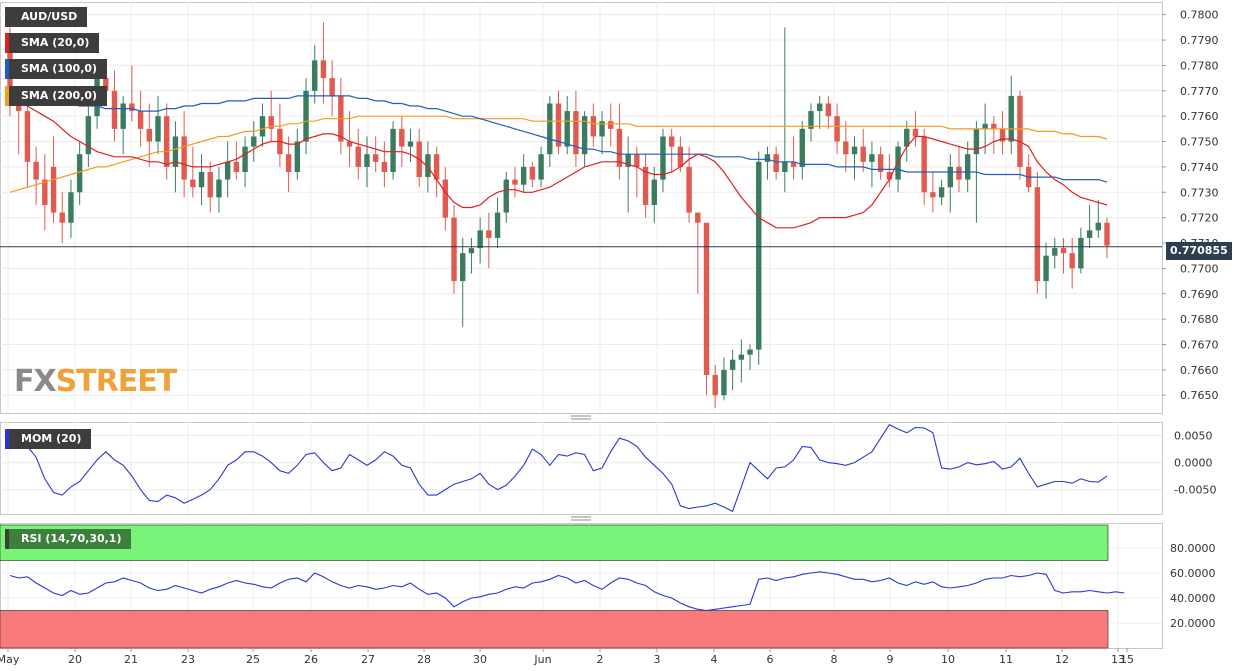 The width and height of the screenshot is (1234, 671). Describe the element at coordinates (56, 69) in the screenshot. I see `sma100-label: SMA (100,0)` at that location.